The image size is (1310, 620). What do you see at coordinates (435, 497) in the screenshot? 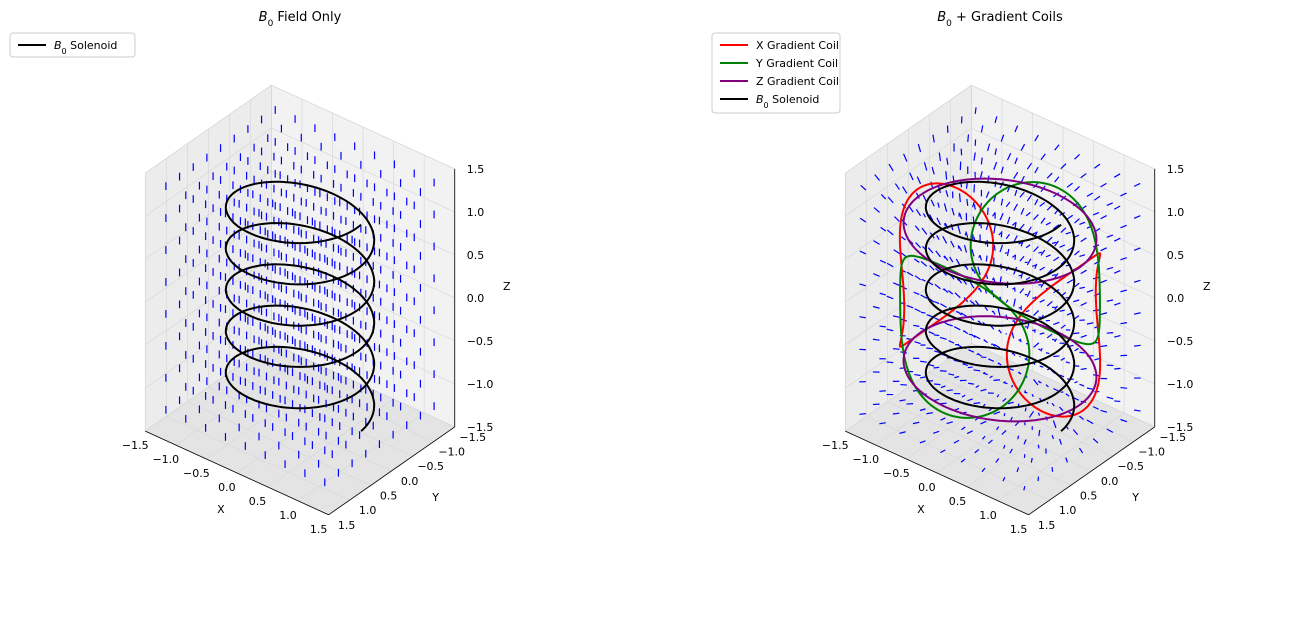
I see `left-y-axis-label: Y` at bounding box center [435, 497].